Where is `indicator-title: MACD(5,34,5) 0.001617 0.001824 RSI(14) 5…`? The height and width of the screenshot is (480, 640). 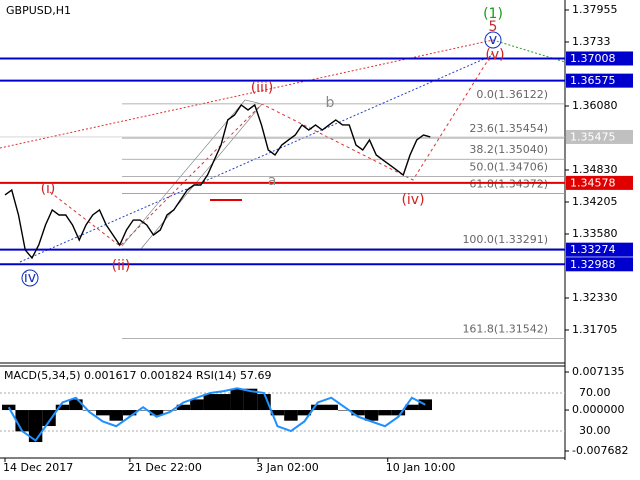
indicator-title: MACD(5,34,5) 0.001617 0.001824 RSI(14) 5… is located at coordinates (137, 375).